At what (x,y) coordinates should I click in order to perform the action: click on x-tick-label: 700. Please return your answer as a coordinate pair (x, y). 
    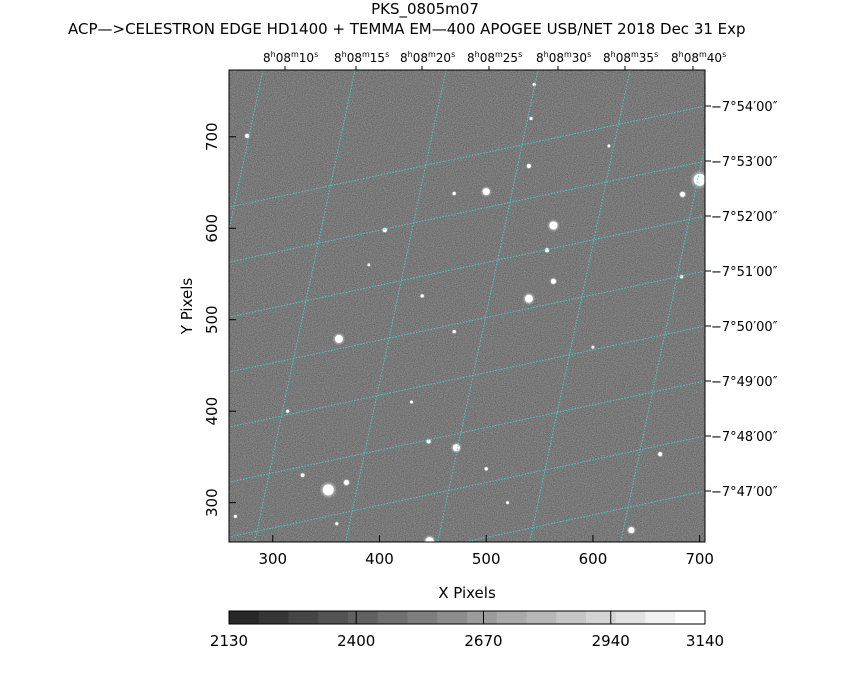
    Looking at the image, I should click on (699, 559).